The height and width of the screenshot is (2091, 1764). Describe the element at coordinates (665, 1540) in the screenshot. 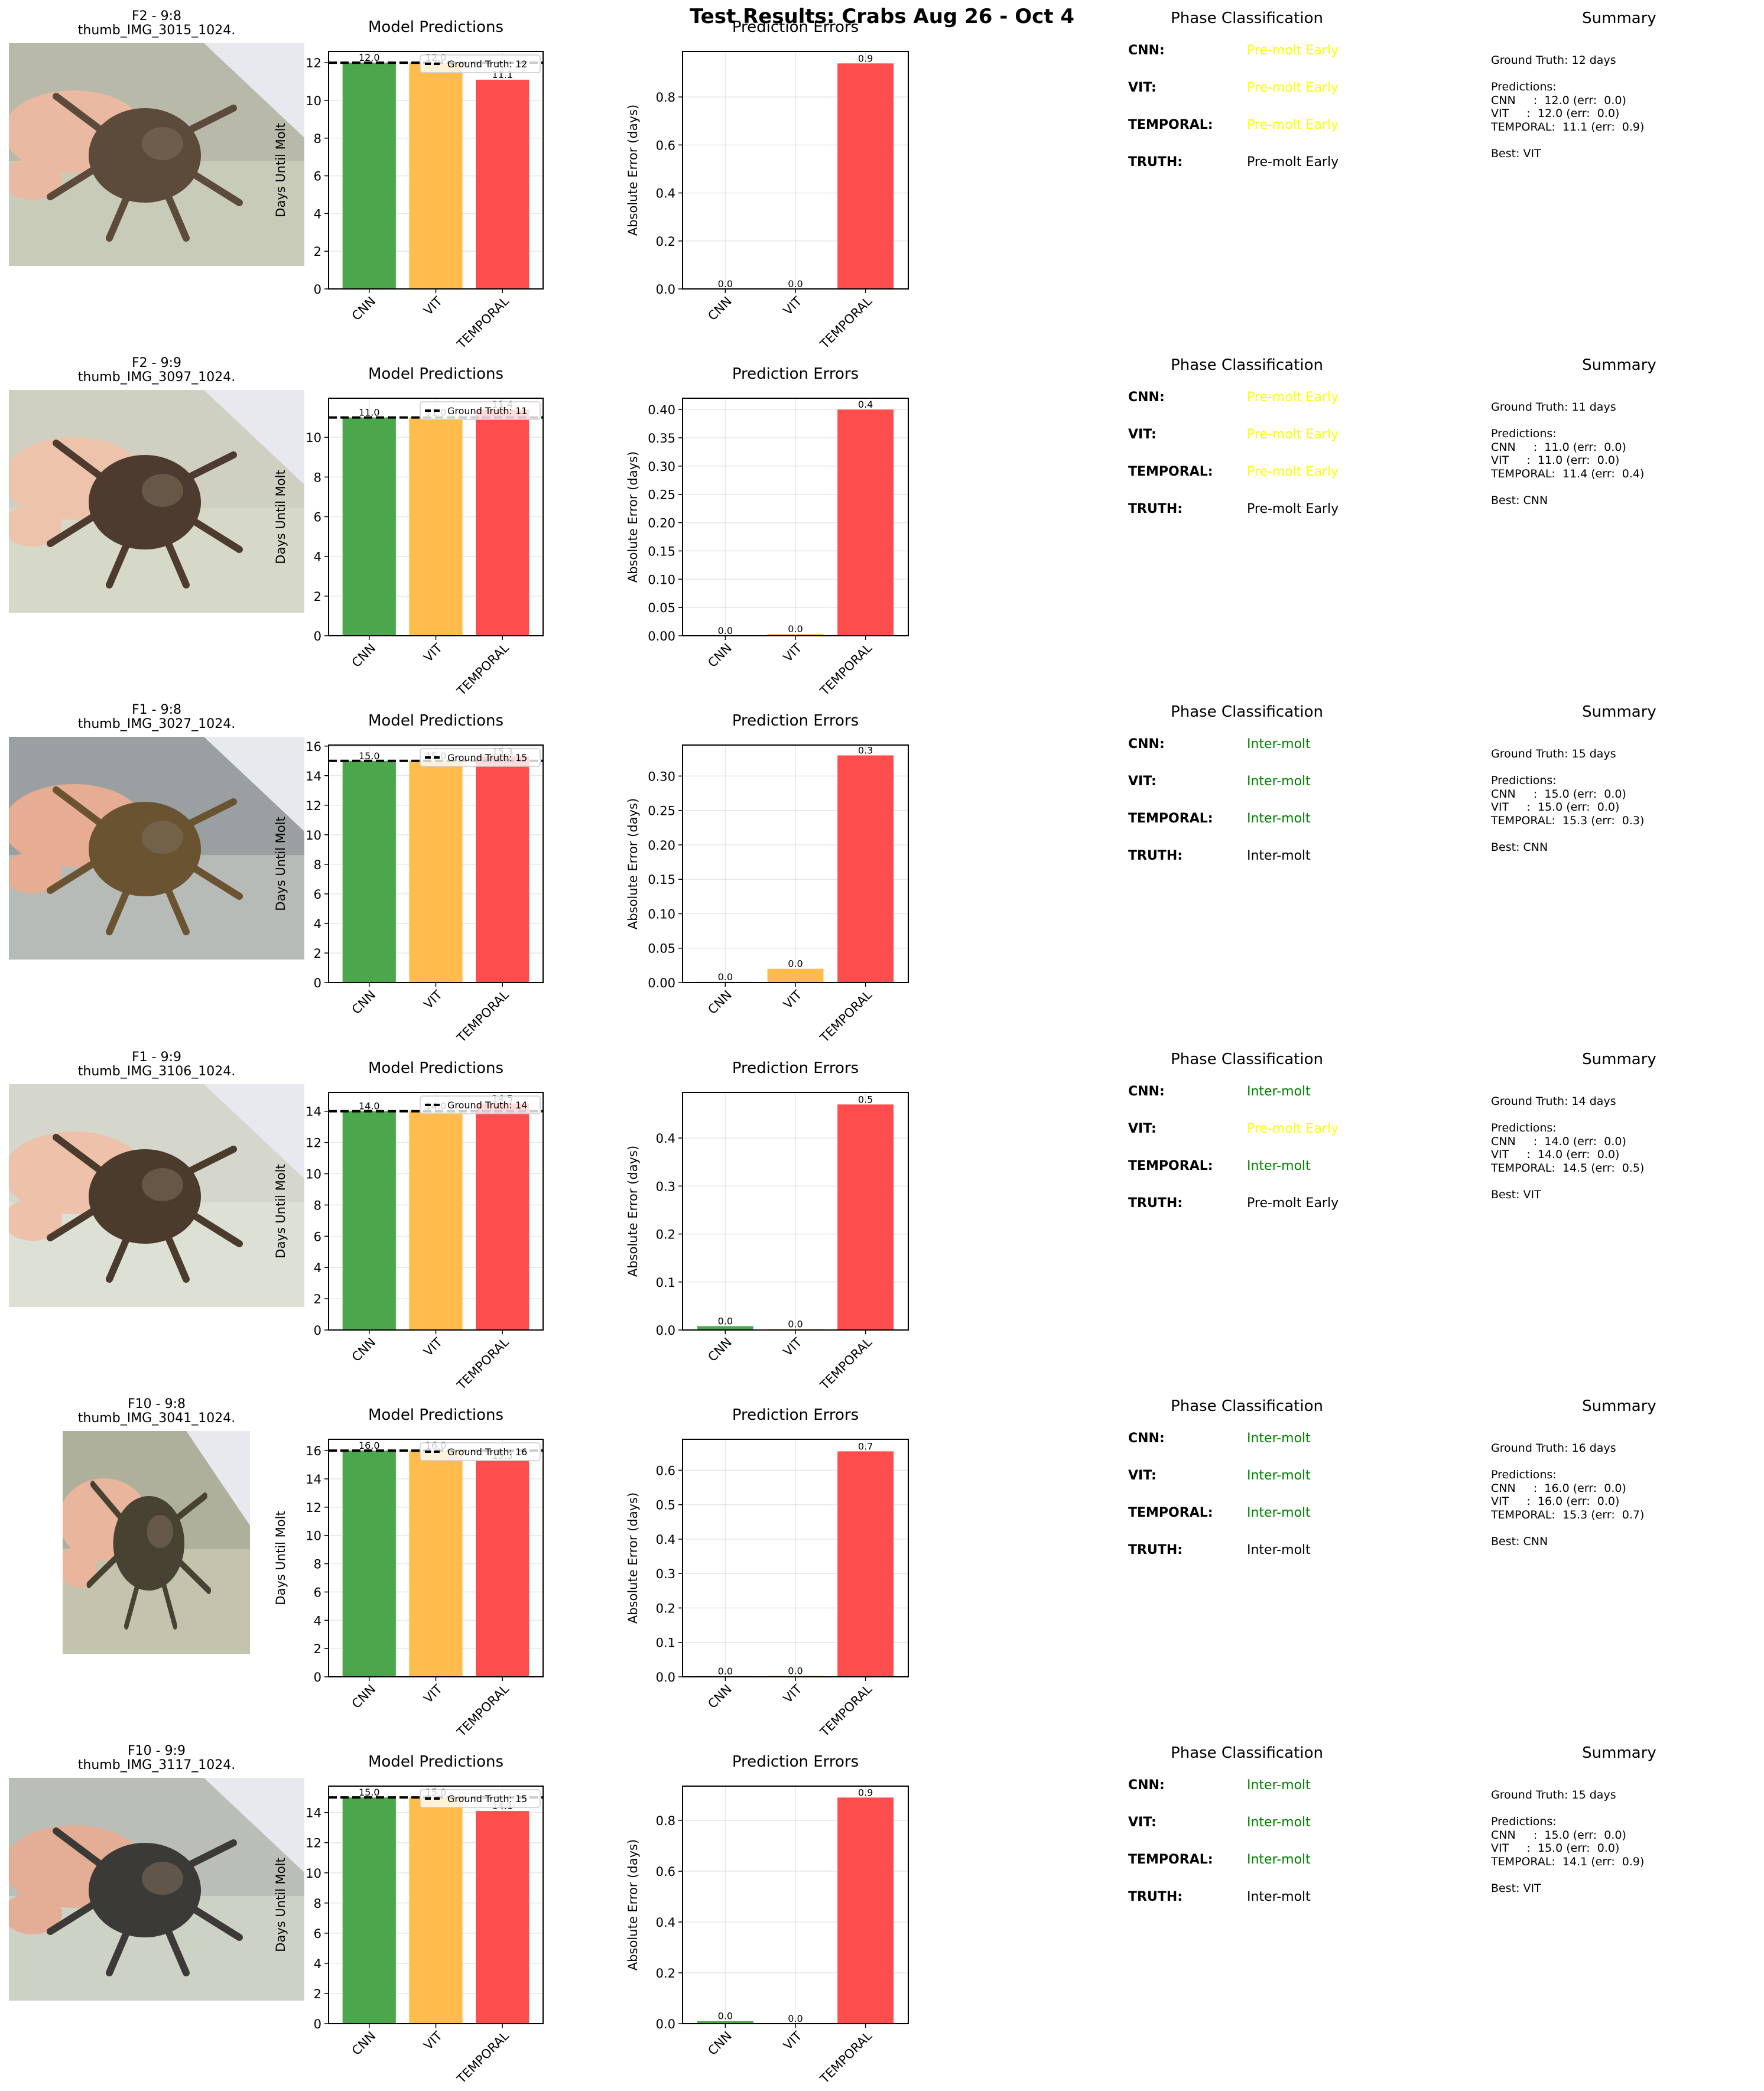

I see `y-tick-label: 0.4` at that location.